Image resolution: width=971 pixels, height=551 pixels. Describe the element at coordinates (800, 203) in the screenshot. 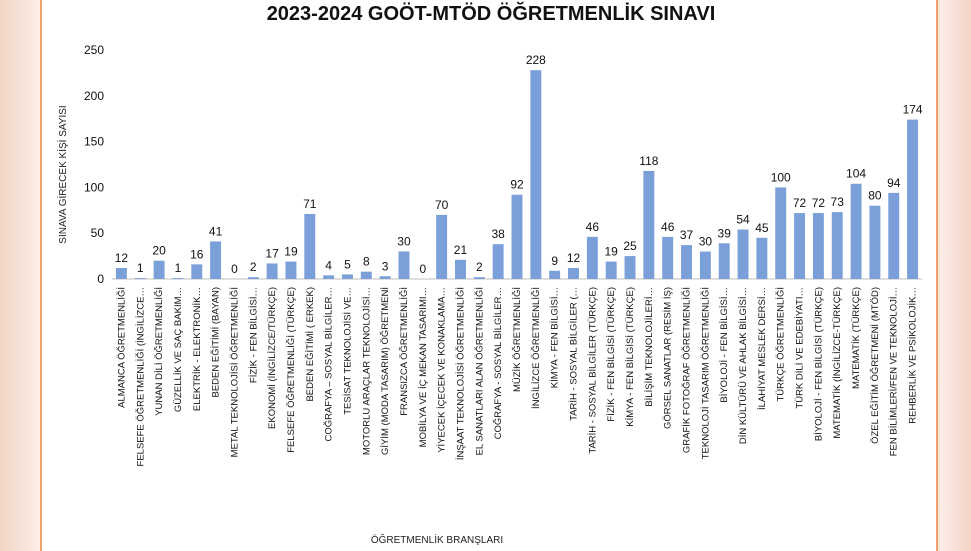

I see `data-label: 72` at that location.